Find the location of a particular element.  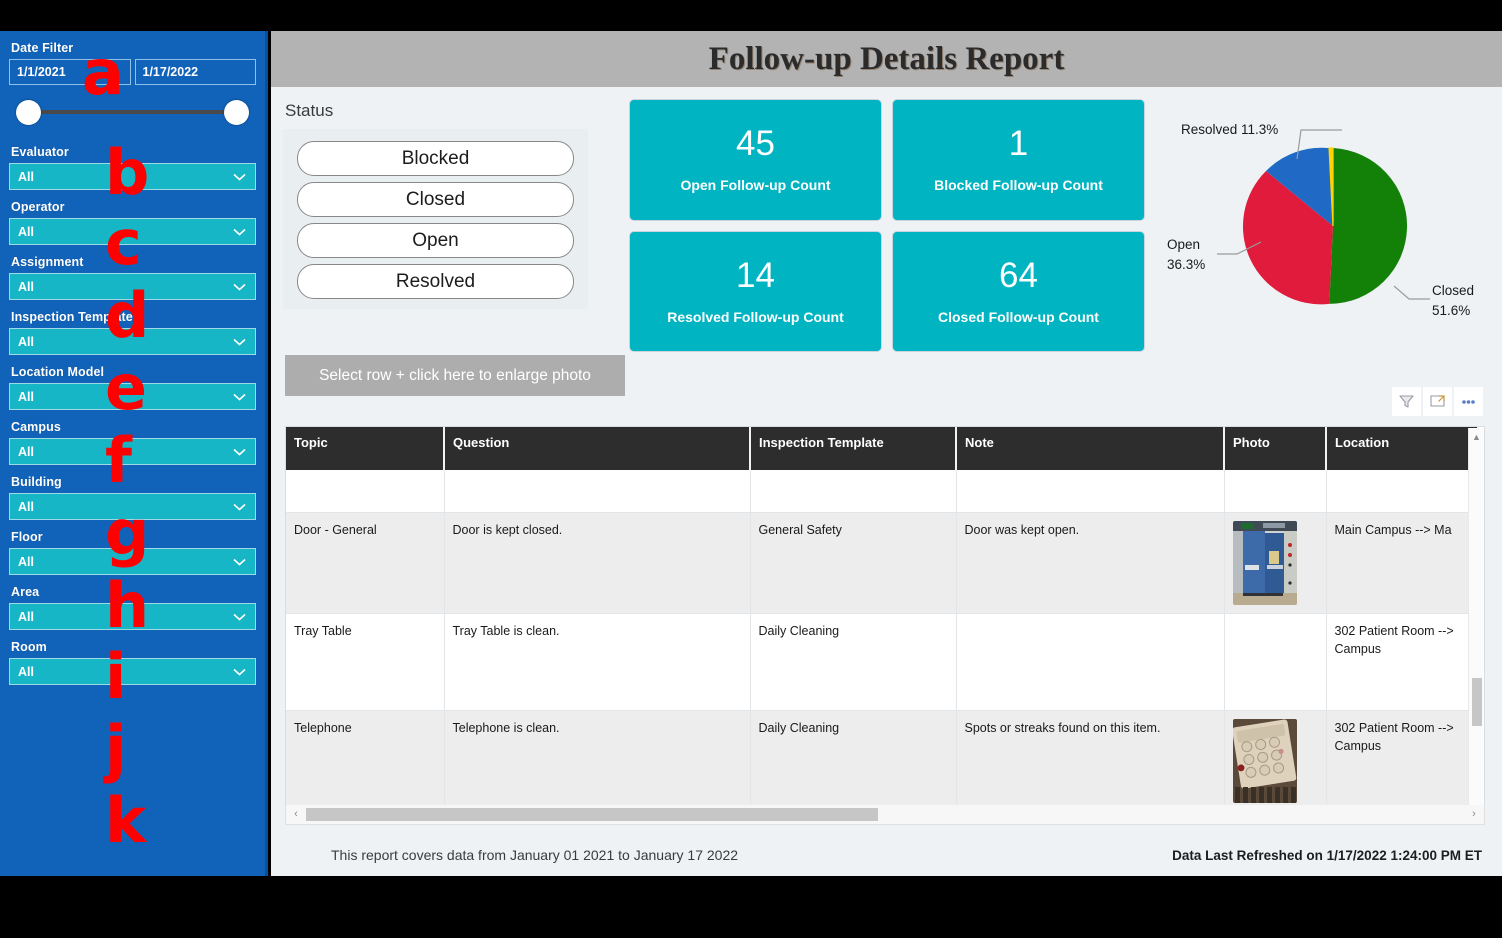

date-end-input: 1/17/2022 is located at coordinates (195, 72).